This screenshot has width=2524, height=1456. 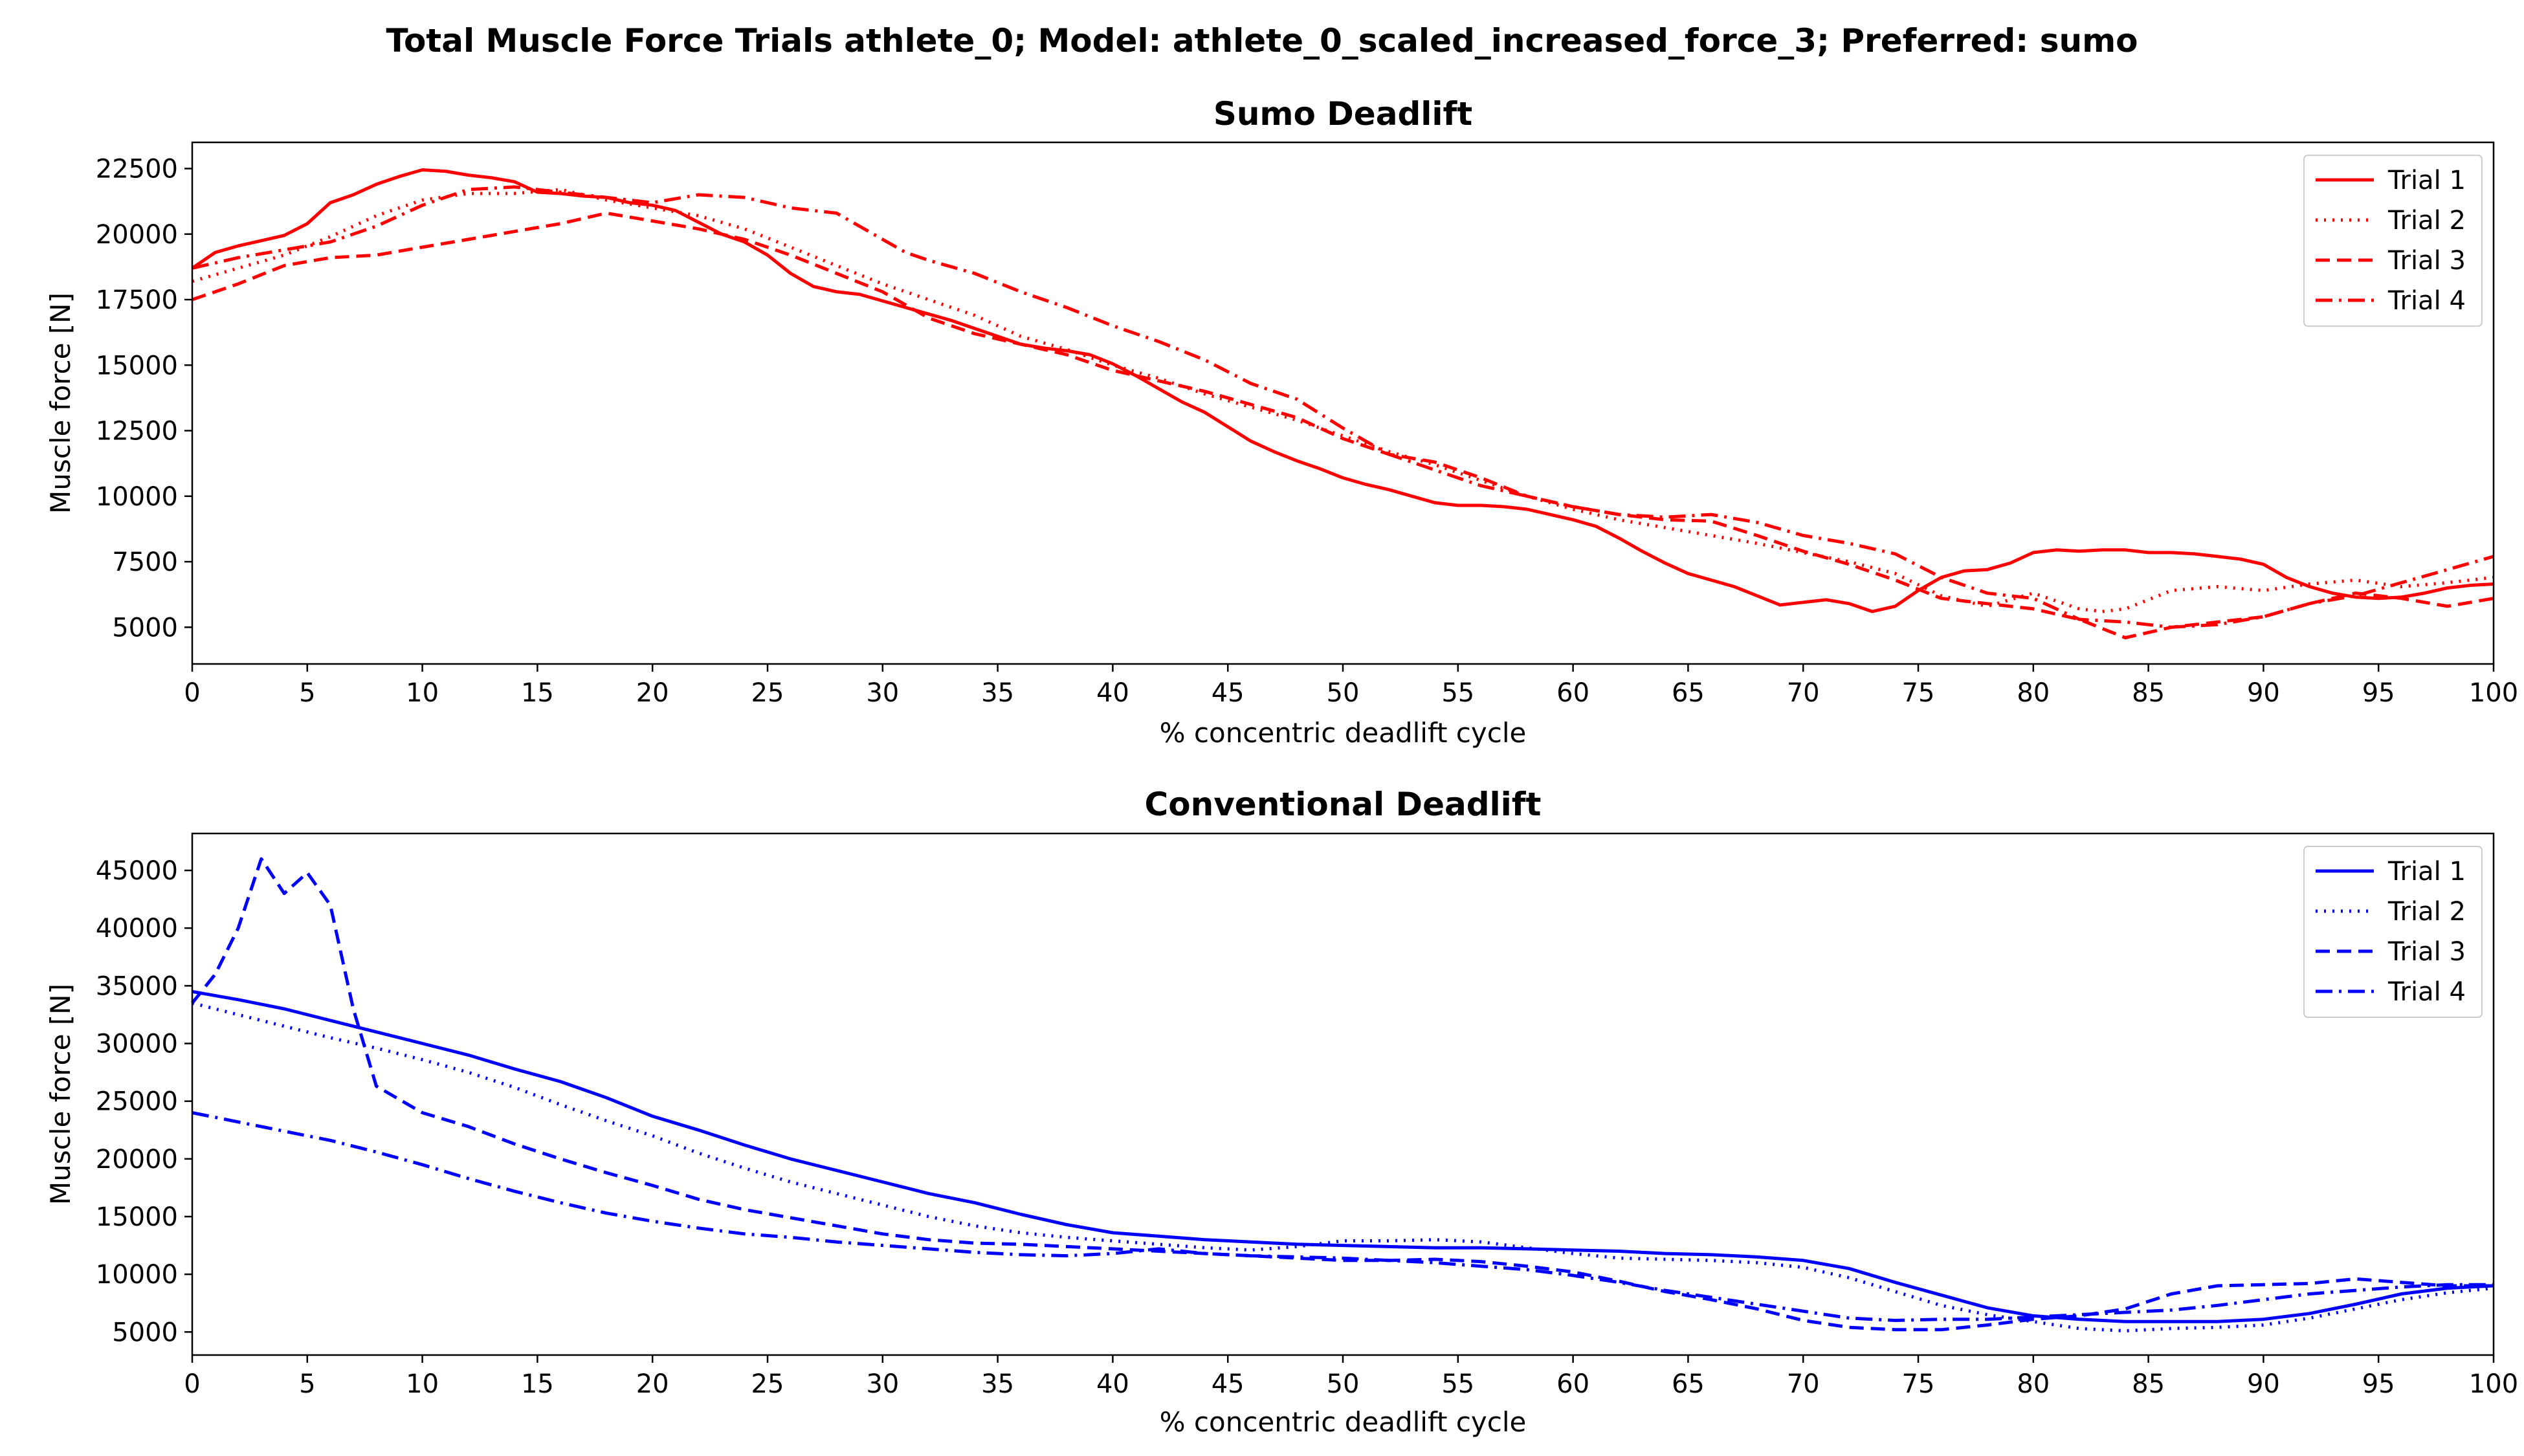 What do you see at coordinates (1112, 693) in the screenshot?
I see `sumo-x-tick-label: 40` at bounding box center [1112, 693].